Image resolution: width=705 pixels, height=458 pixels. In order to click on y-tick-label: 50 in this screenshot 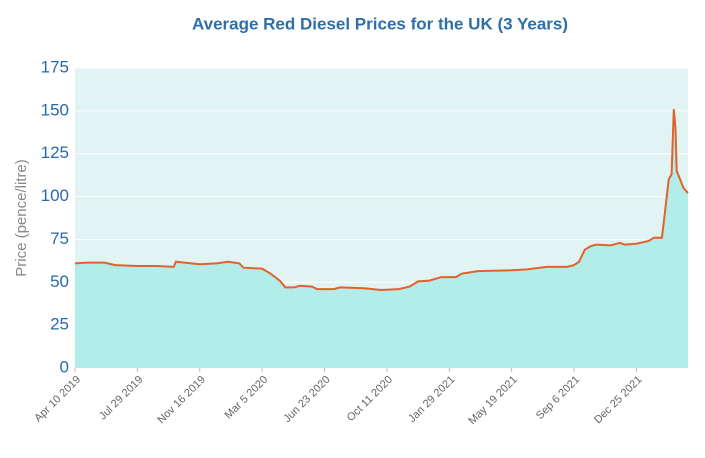, I will do `click(59, 281)`.